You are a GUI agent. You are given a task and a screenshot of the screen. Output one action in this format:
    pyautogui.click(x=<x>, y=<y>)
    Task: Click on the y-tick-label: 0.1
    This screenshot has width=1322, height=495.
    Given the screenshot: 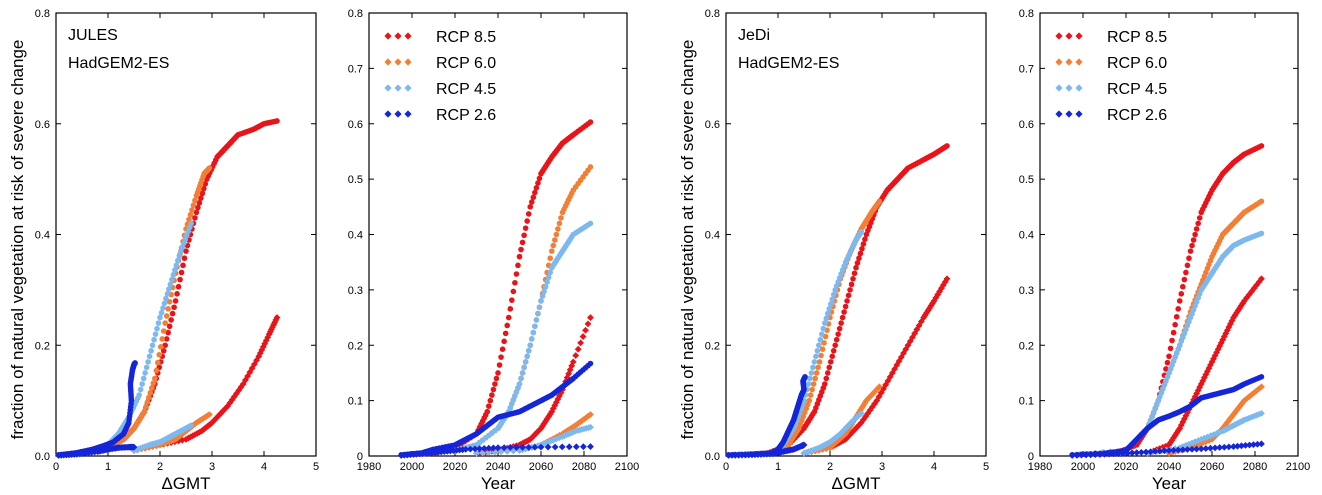 What is the action you would take?
    pyautogui.click(x=355, y=402)
    